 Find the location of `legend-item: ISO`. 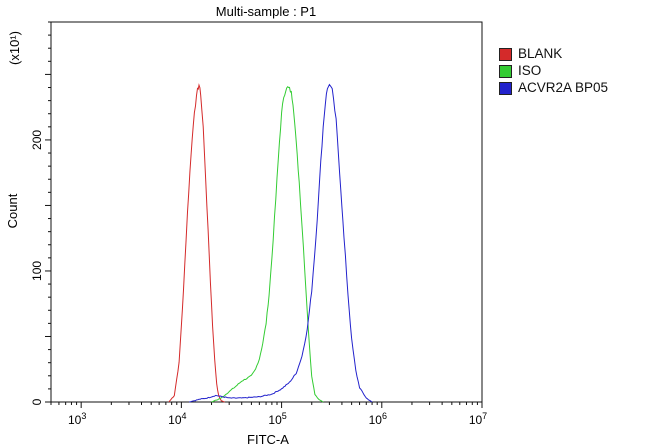

legend-item: ISO is located at coordinates (553, 71).